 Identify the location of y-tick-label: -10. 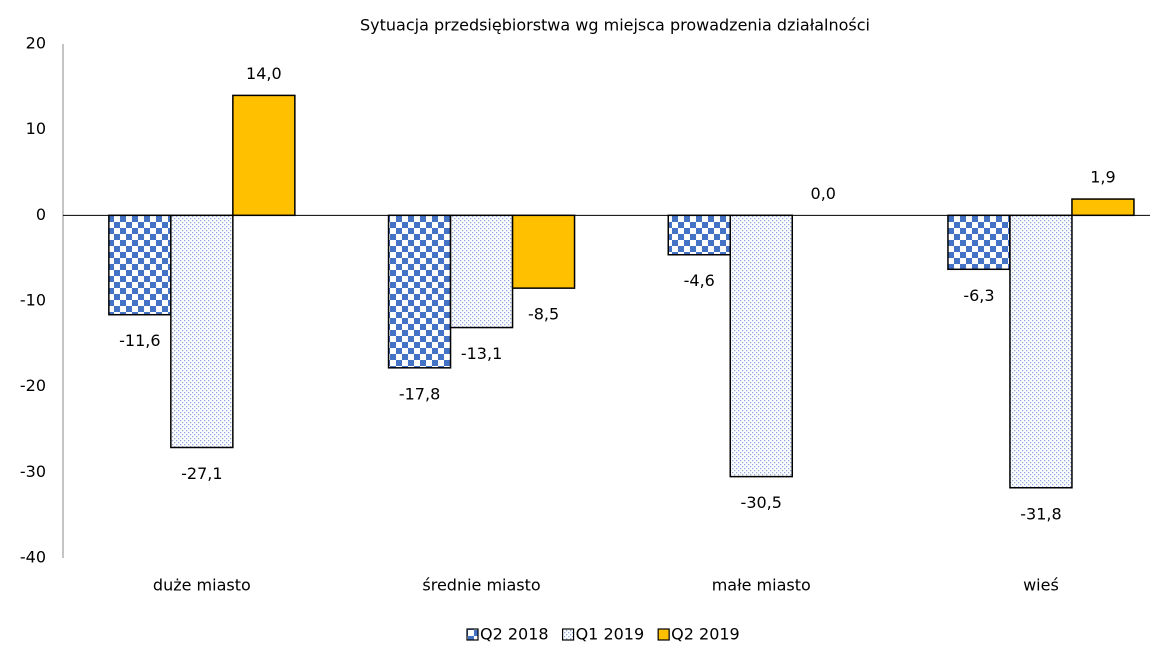
(33, 300).